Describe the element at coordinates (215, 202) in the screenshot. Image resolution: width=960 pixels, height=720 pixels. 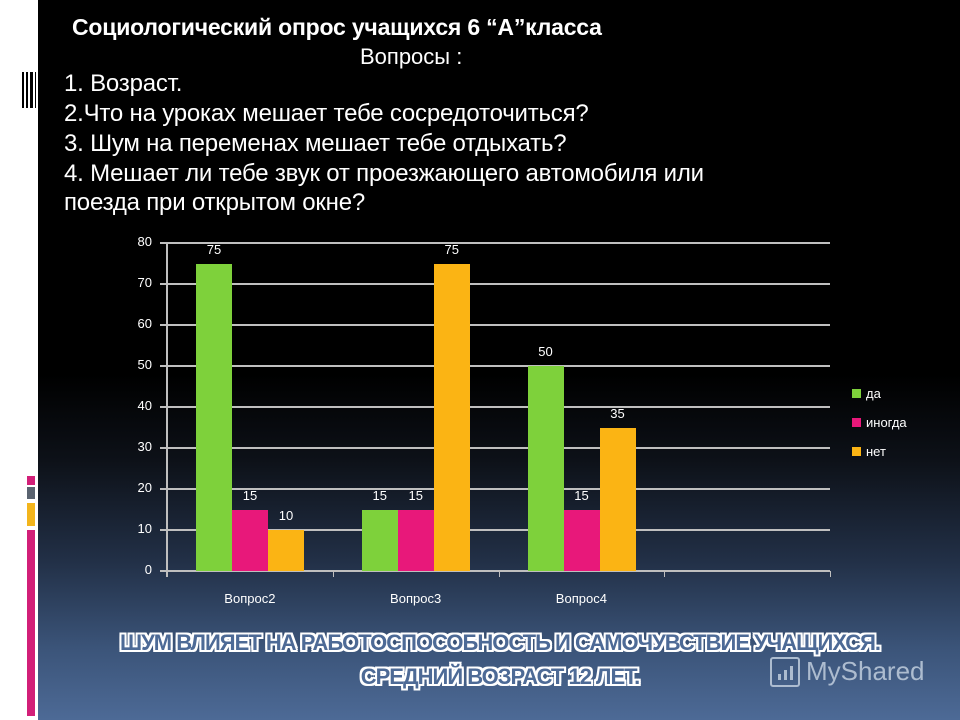
I see `question-4-cont: поезда при открытом окне?` at that location.